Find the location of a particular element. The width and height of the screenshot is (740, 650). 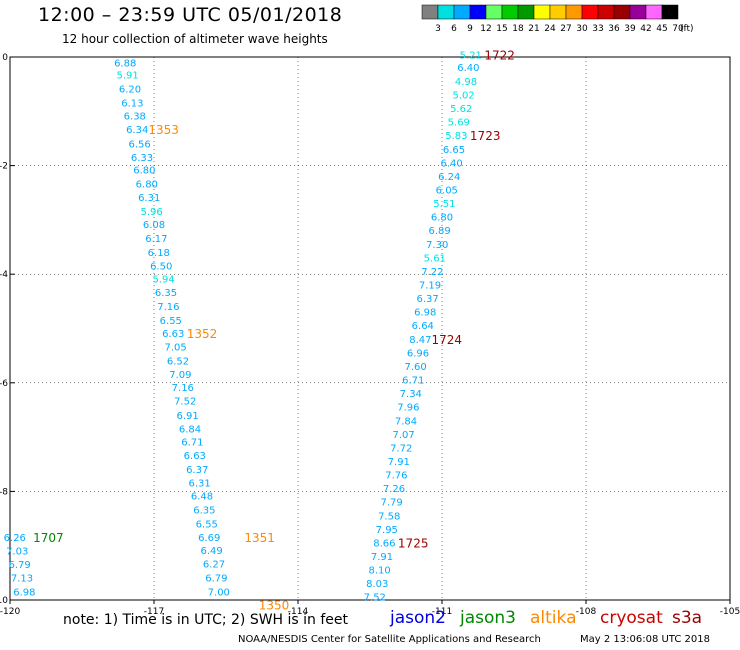

altika-swh-value: 7.05 is located at coordinates (175, 347).